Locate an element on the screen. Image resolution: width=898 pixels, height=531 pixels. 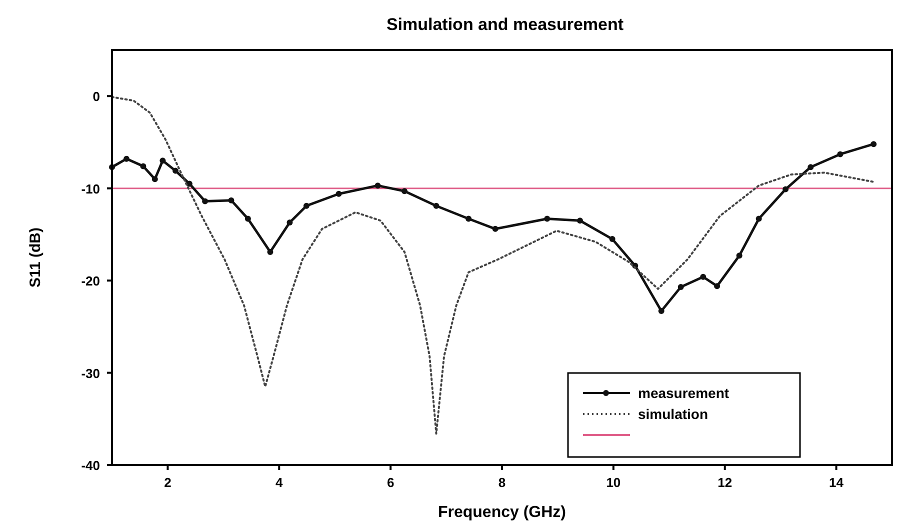
legend-label: simulation is located at coordinates (673, 414).